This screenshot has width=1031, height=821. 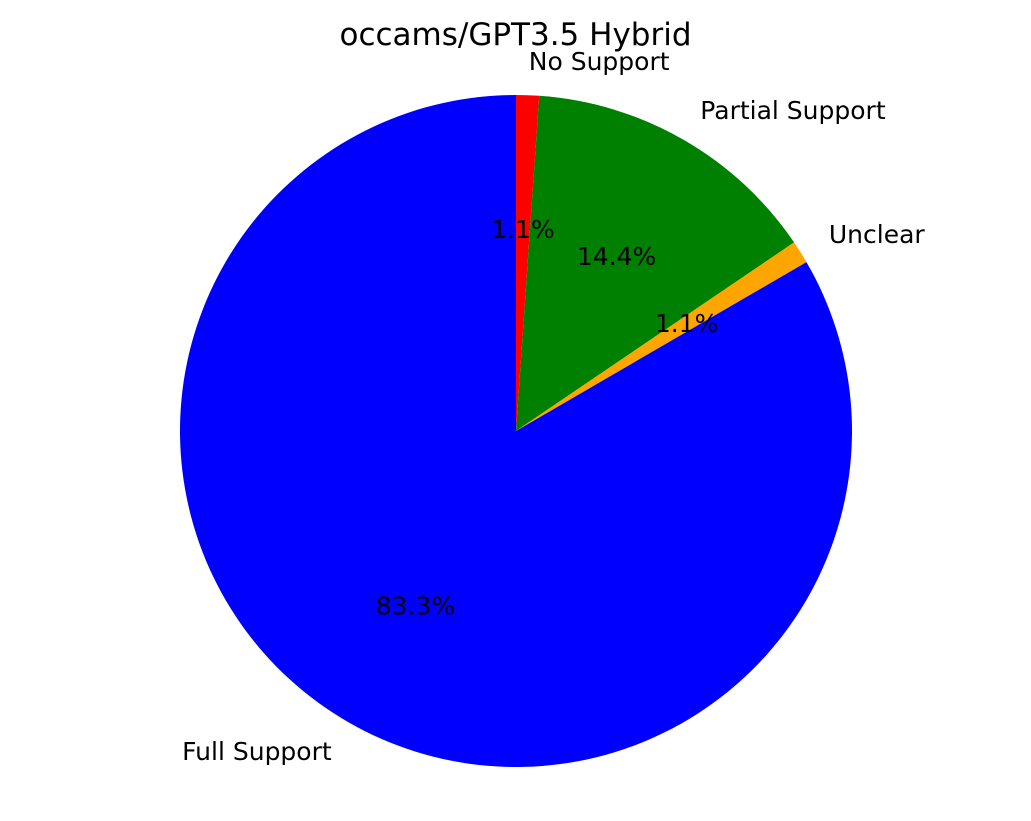 What do you see at coordinates (523, 229) in the screenshot?
I see `pct-label-no-support: 1.1%` at bounding box center [523, 229].